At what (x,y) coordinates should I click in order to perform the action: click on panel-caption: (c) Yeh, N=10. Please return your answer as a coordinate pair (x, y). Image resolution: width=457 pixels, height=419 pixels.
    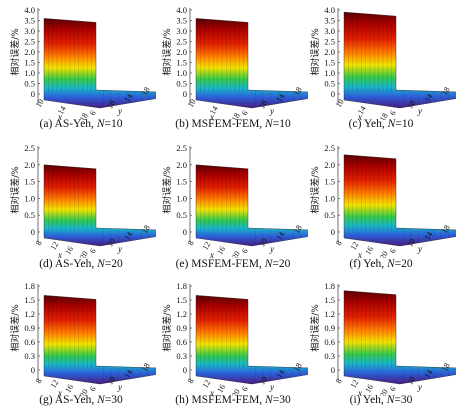
    Looking at the image, I should click on (381, 124).